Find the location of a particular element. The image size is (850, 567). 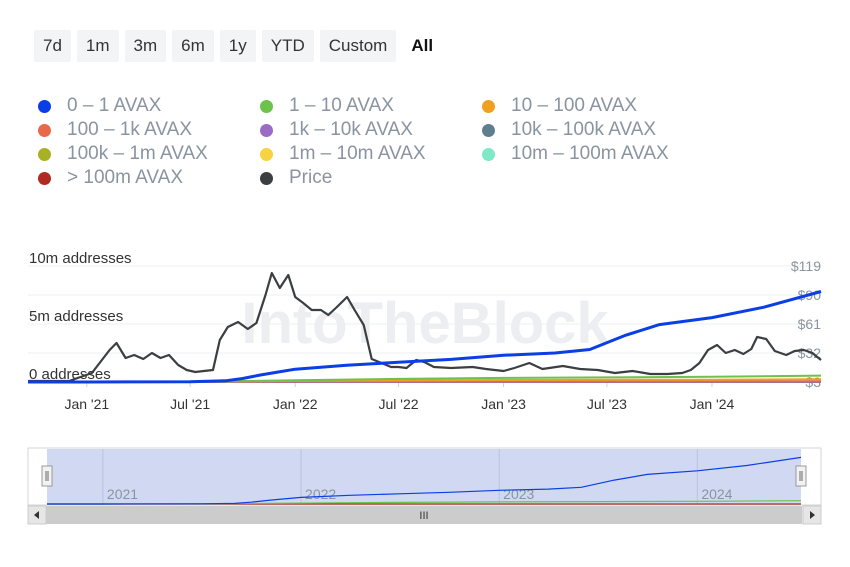

legend-item-100k-1m-avax: 100k – 1m AVAX is located at coordinates (149, 154).